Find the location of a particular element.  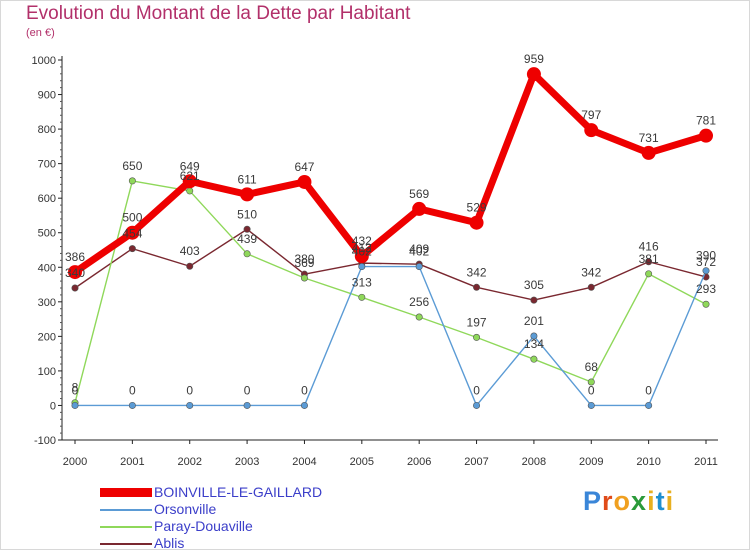

x-tick-label: 2007 is located at coordinates (476, 462).